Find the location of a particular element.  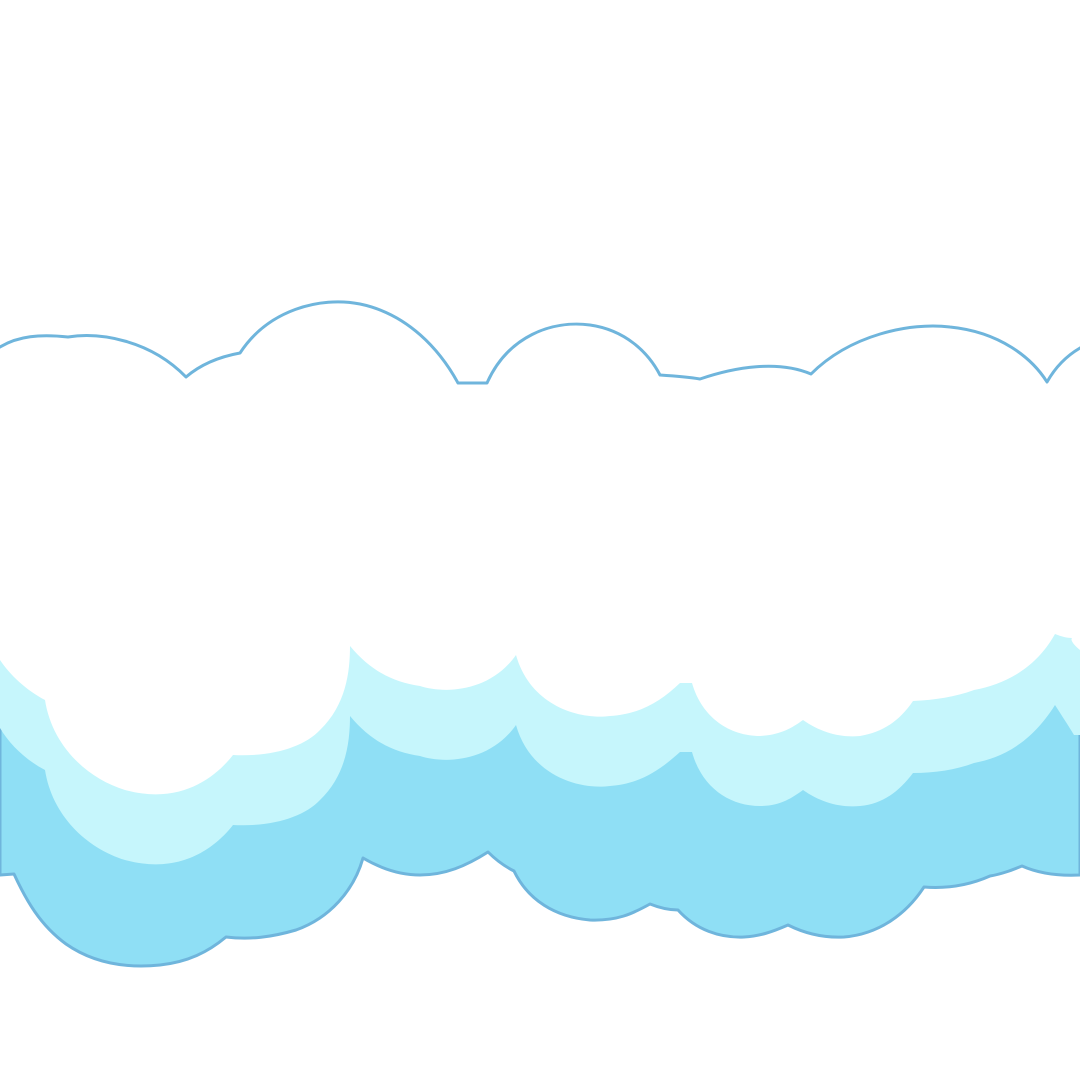

white-cloud-top-outline is located at coordinates (540, 342).